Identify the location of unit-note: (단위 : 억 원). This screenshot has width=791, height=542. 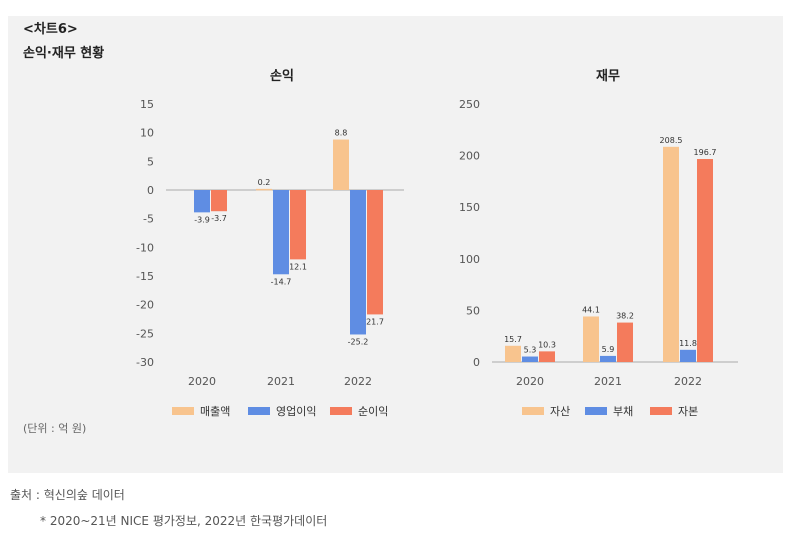
(55, 428).